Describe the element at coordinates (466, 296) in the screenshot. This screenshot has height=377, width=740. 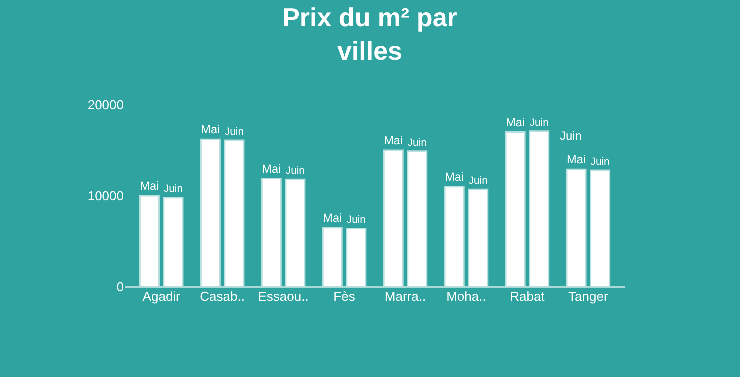
I see `x-tick-label: Moha..` at that location.